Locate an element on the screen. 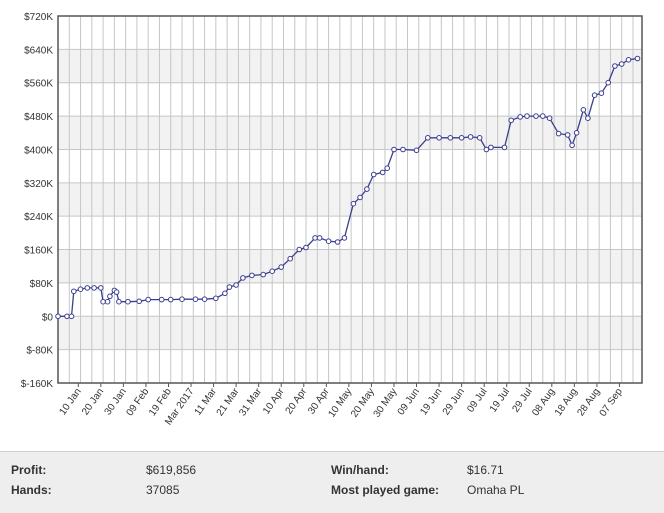 This screenshot has width=664, height=513. x-tick-label: 30 May is located at coordinates (386, 402).